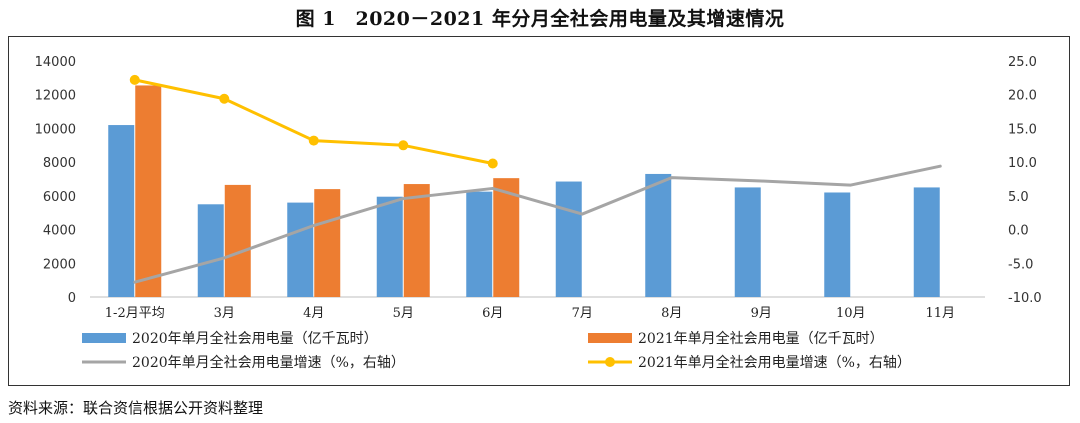 The width and height of the screenshot is (1080, 423). What do you see at coordinates (774, 362) in the screenshot?
I see `legend-label: 2021年单月全社会用电量增速（%，右轴）` at bounding box center [774, 362].